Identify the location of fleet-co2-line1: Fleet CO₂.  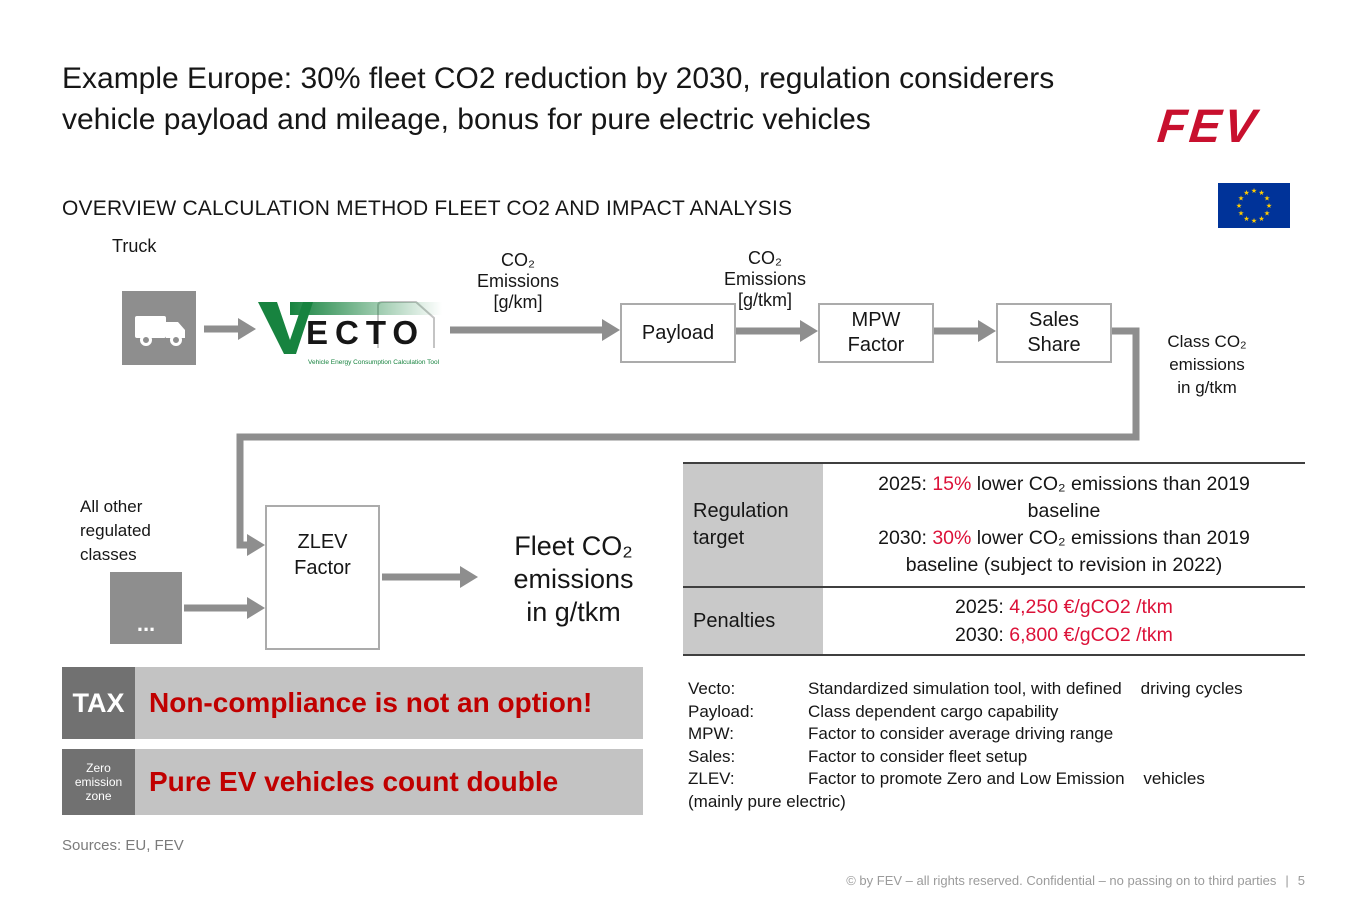
(573, 546).